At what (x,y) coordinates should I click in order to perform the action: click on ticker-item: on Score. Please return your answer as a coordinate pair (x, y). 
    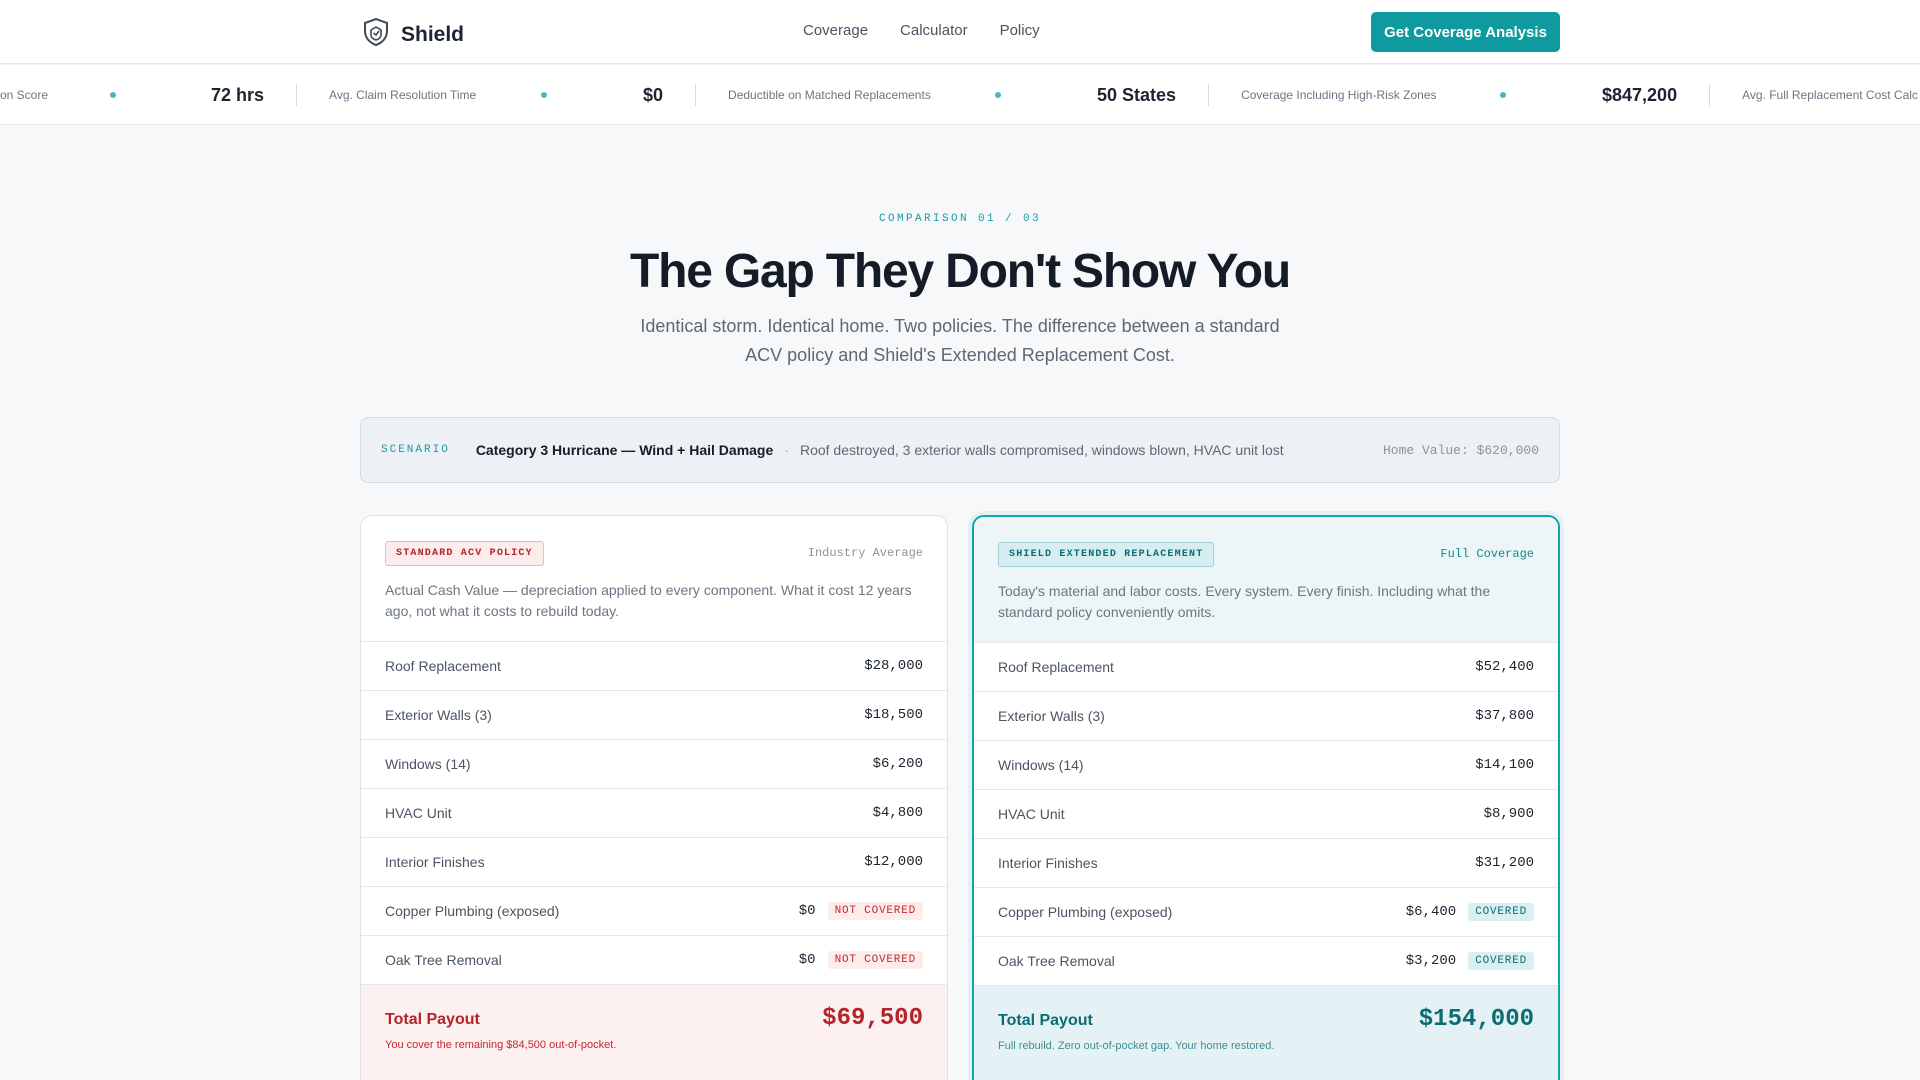
    Looking at the image, I should click on (24, 94).